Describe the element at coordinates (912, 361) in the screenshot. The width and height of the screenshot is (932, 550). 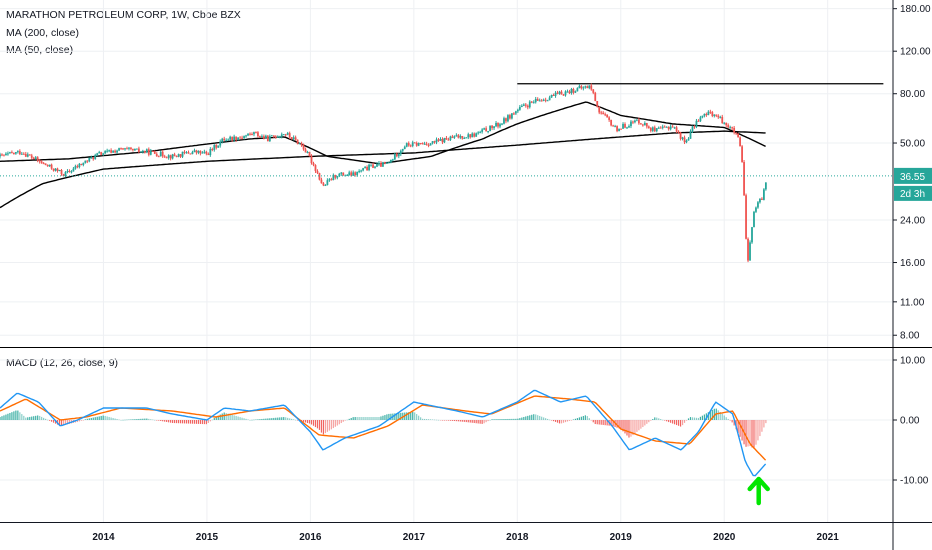
I see `macd-y-tick-label: 10.00` at that location.